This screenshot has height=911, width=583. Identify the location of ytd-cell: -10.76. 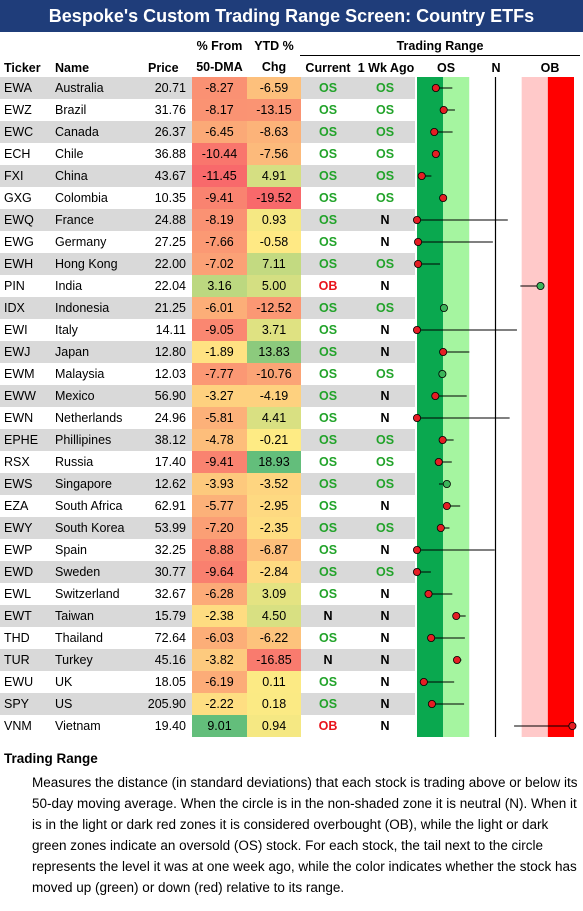
(274, 374).